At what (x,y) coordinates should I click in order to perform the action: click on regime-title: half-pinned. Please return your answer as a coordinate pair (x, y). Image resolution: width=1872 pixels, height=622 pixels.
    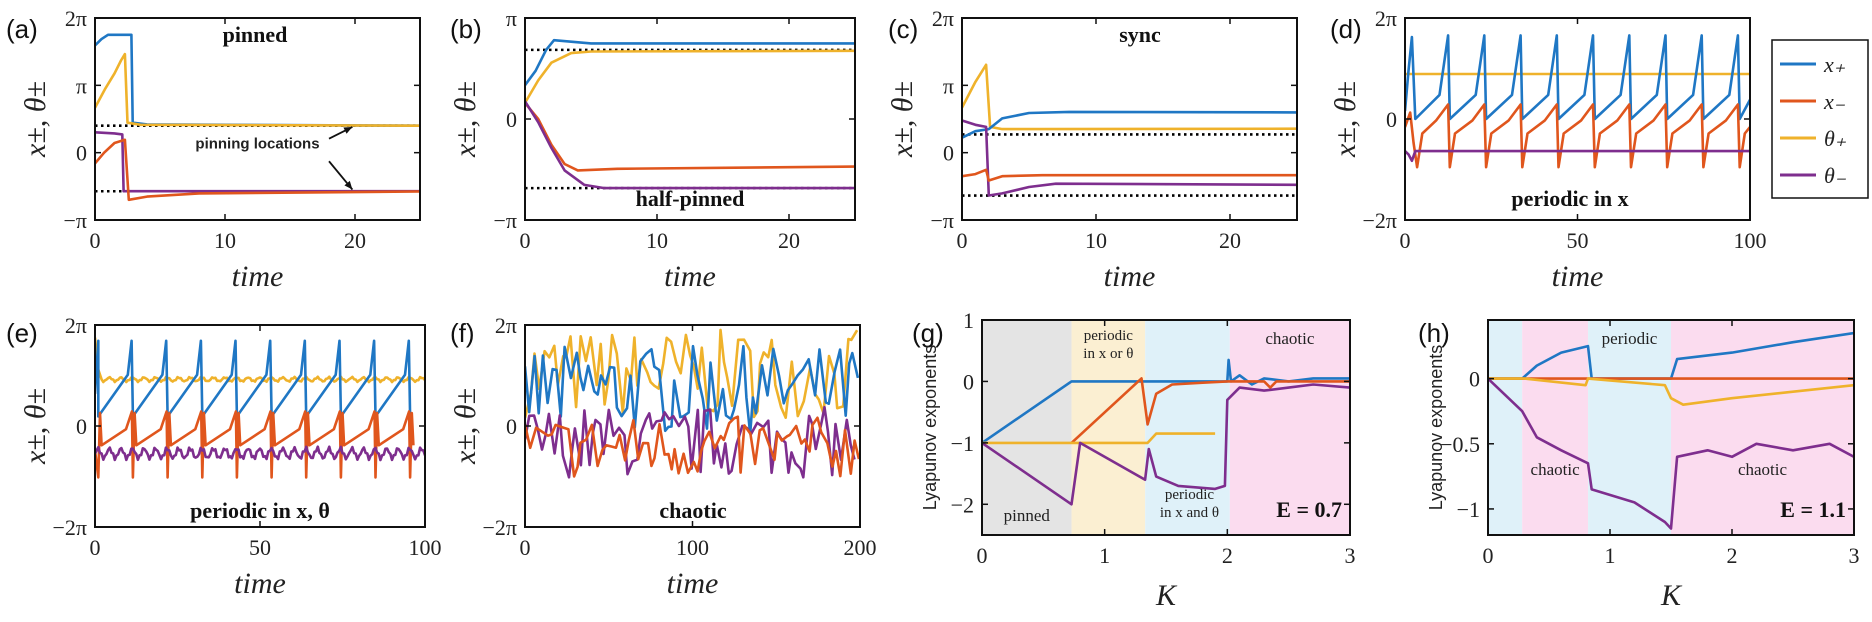
    Looking at the image, I should click on (690, 198).